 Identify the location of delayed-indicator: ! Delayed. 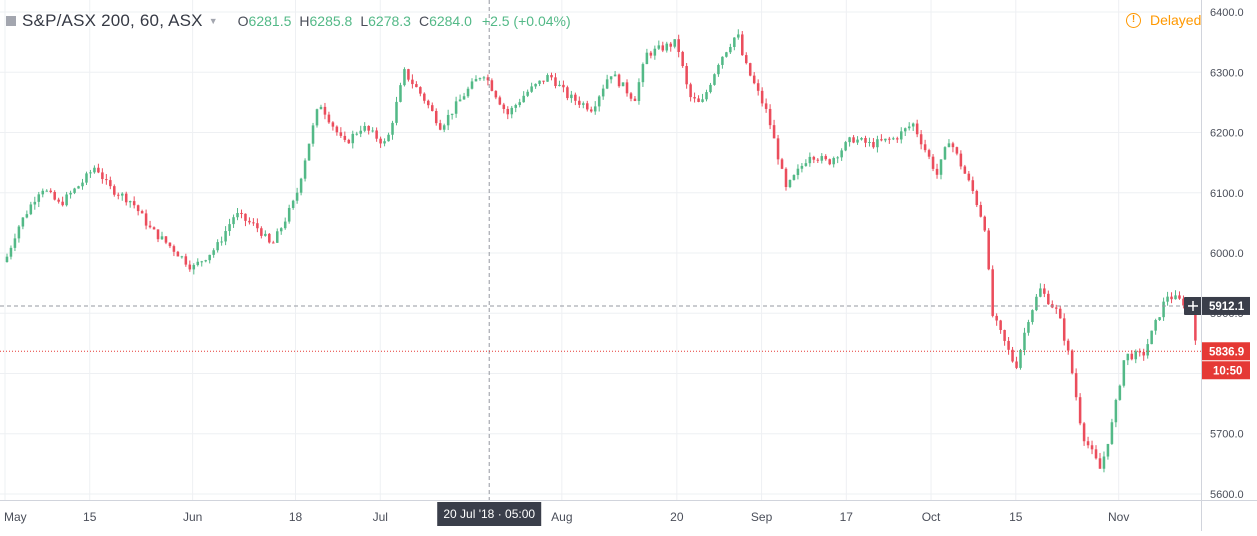
(1163, 20).